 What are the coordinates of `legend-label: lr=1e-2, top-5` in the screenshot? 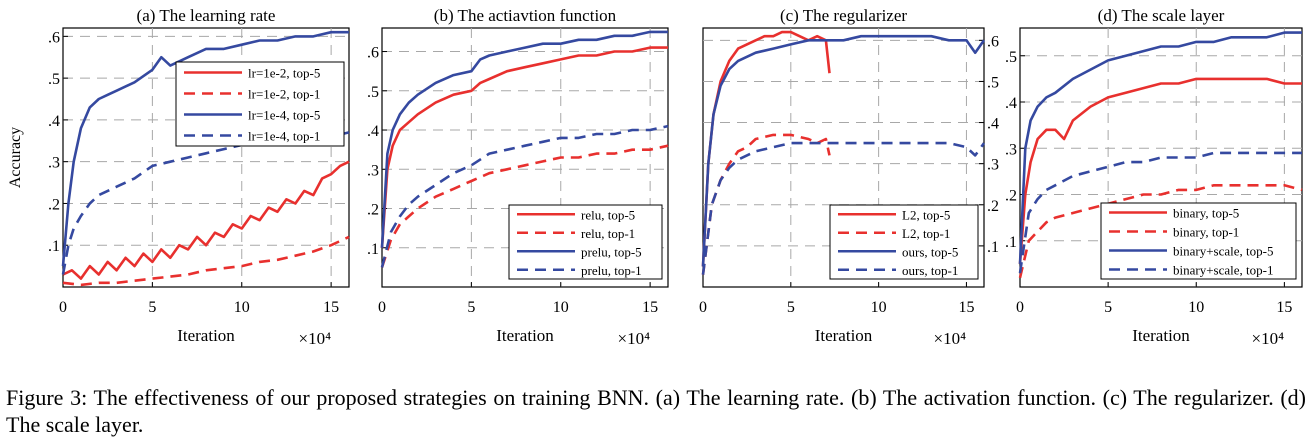 It's located at (284, 73).